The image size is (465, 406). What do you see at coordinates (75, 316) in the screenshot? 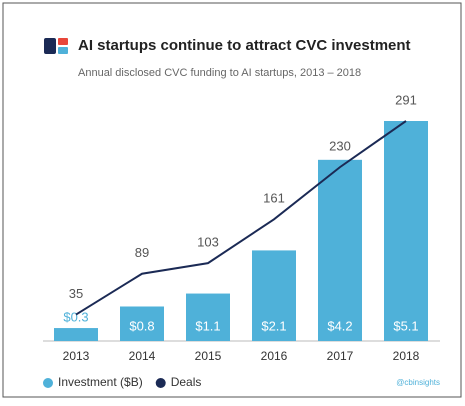
I see `bar-value-label: $0.3` at bounding box center [75, 316].